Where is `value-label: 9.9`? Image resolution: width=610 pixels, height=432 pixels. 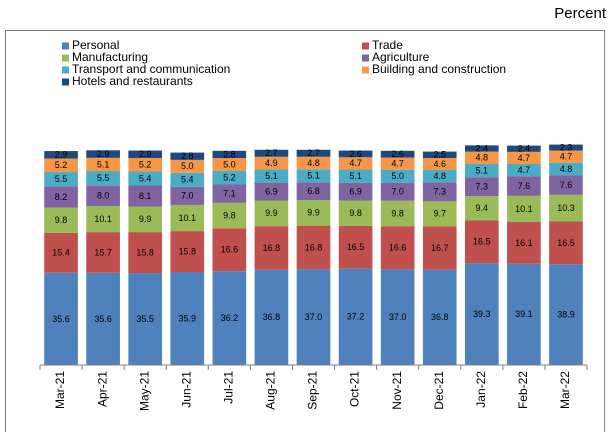 value-label: 9.9 is located at coordinates (145, 219).